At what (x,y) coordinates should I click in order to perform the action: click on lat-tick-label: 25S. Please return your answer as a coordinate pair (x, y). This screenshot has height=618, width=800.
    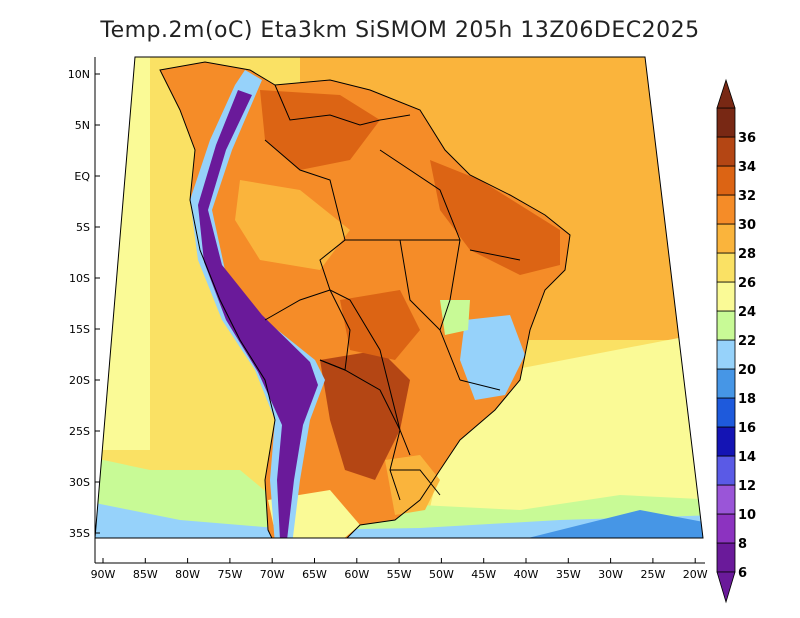
    Looking at the image, I should click on (79, 431).